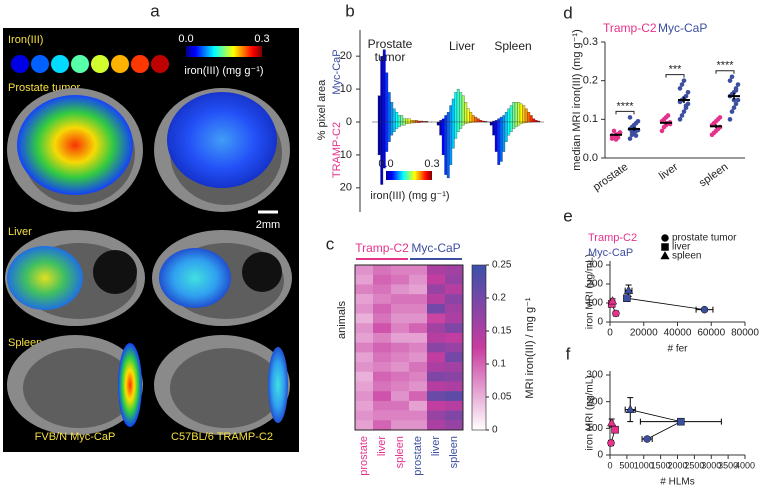 This screenshot has width=760, height=494. I want to click on group-label: Tramp-C2, so click(382, 248).